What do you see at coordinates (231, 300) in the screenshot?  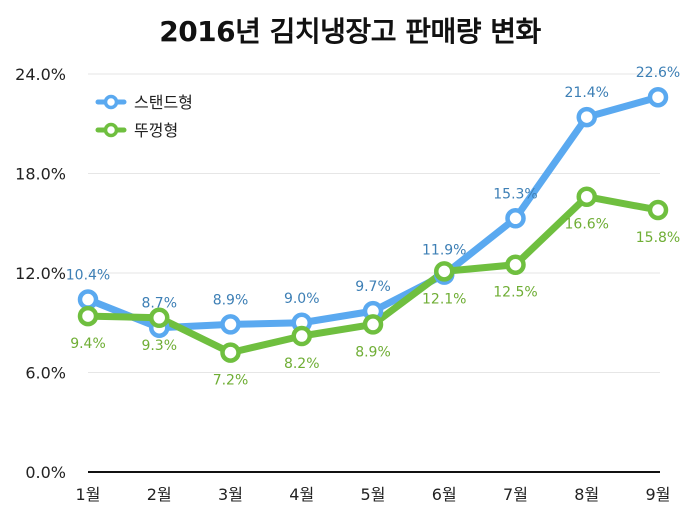 I see `data-label-series-1: 8.9%` at bounding box center [231, 300].